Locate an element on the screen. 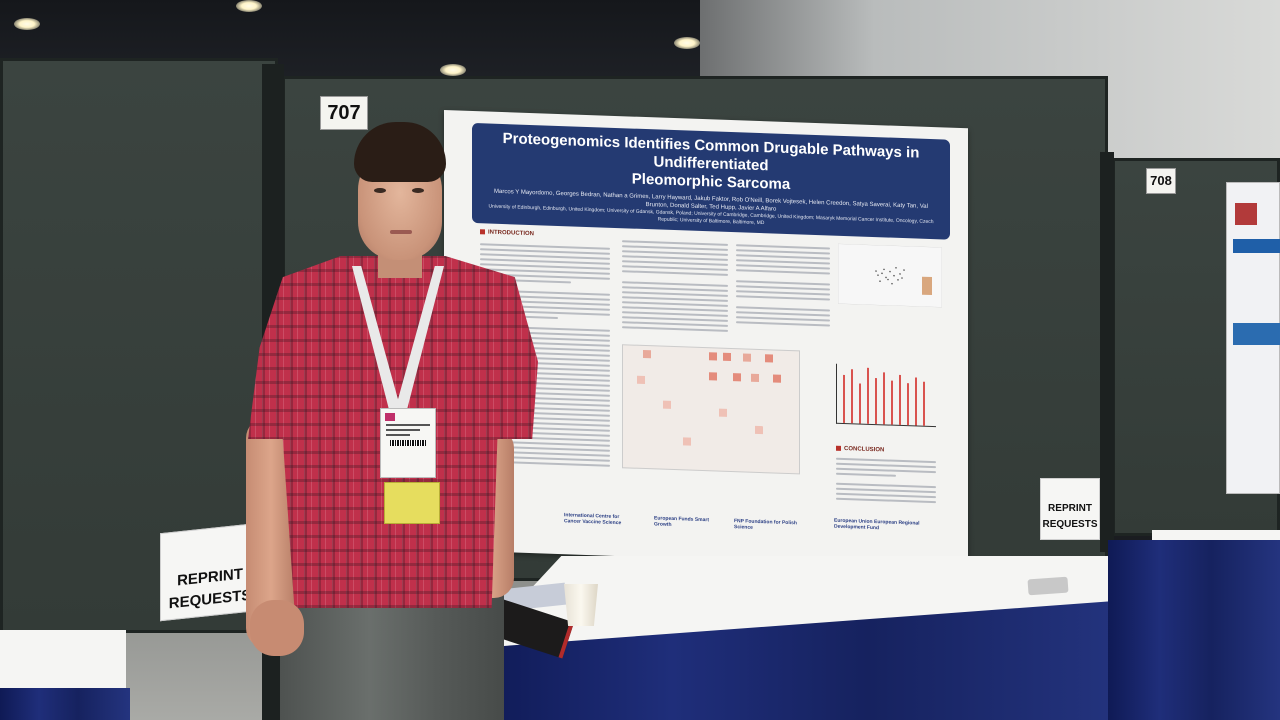 The height and width of the screenshot is (720, 1280). poster-heatmap-figure is located at coordinates (711, 409).